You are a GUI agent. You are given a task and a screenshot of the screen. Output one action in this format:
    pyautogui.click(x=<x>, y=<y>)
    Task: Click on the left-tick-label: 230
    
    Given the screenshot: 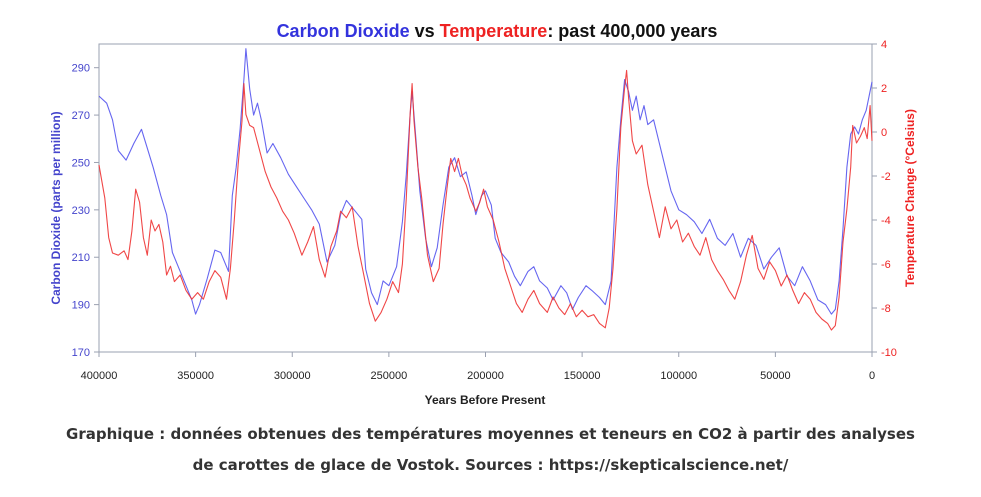 What is the action you would take?
    pyautogui.click(x=81, y=211)
    